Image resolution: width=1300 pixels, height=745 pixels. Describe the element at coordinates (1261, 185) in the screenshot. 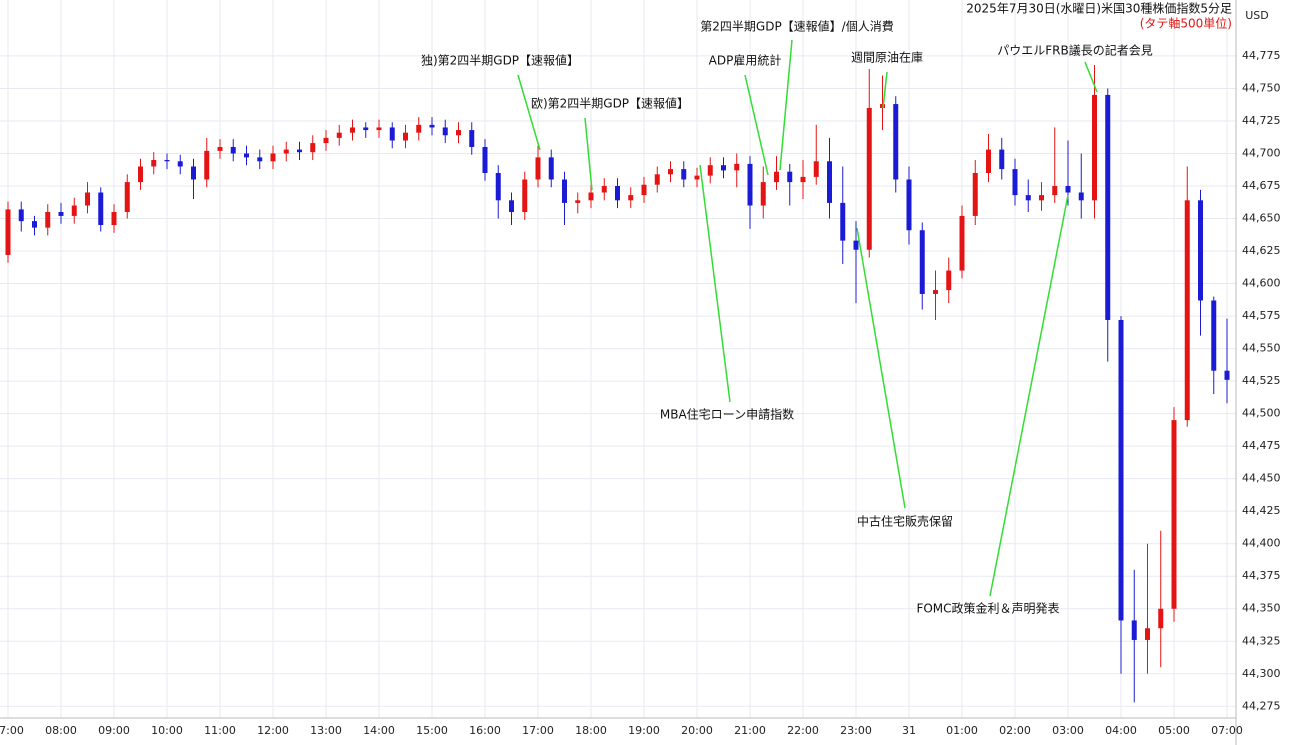

I see `y-tick-label: 44,675` at that location.